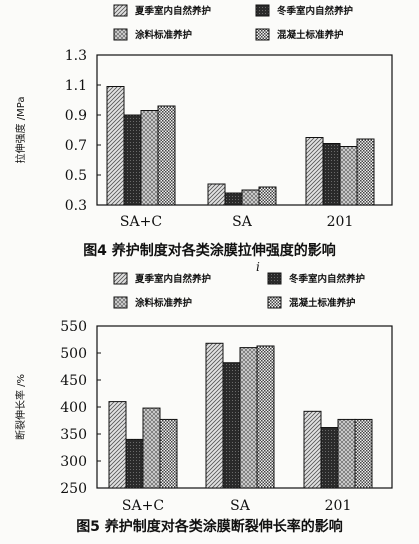 The width and height of the screenshot is (419, 544). I want to click on y-axis-label: 拉伸强度 /MPa, so click(20, 130).